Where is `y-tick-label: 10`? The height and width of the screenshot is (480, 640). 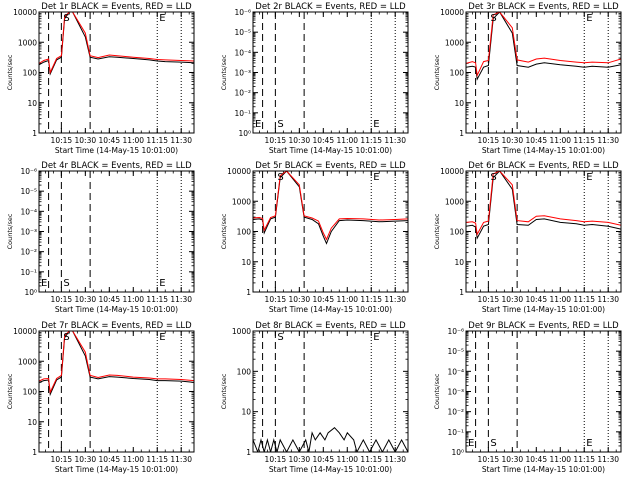 y-tick-label: 10 is located at coordinates (246, 412).